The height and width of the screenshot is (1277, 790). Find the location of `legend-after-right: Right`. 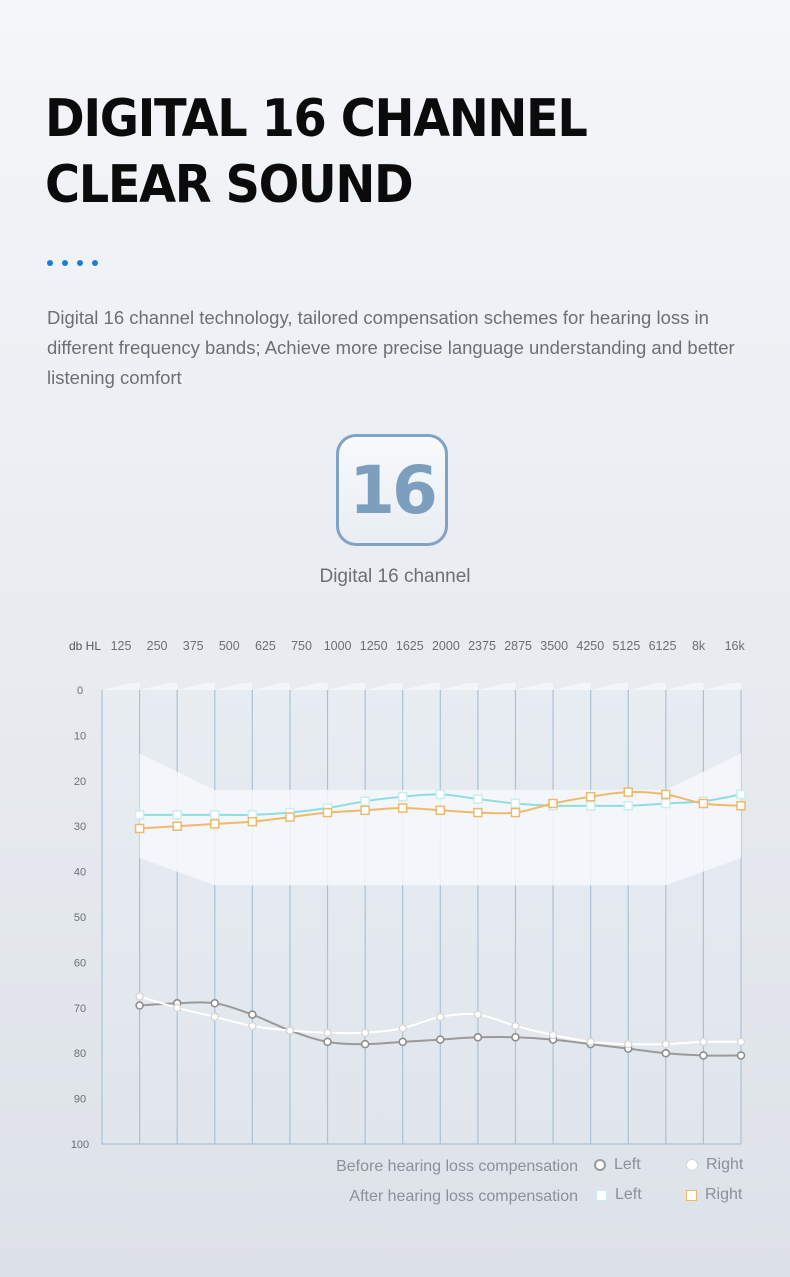

legend-after-right: Right is located at coordinates (714, 1195).